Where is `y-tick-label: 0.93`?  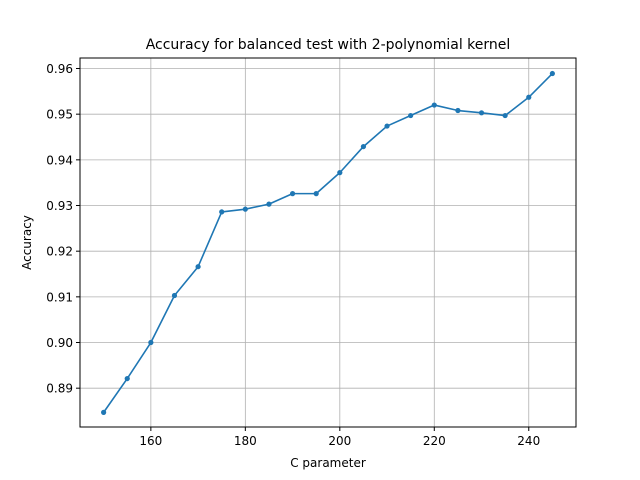
y-tick-label: 0.93 is located at coordinates (59, 206).